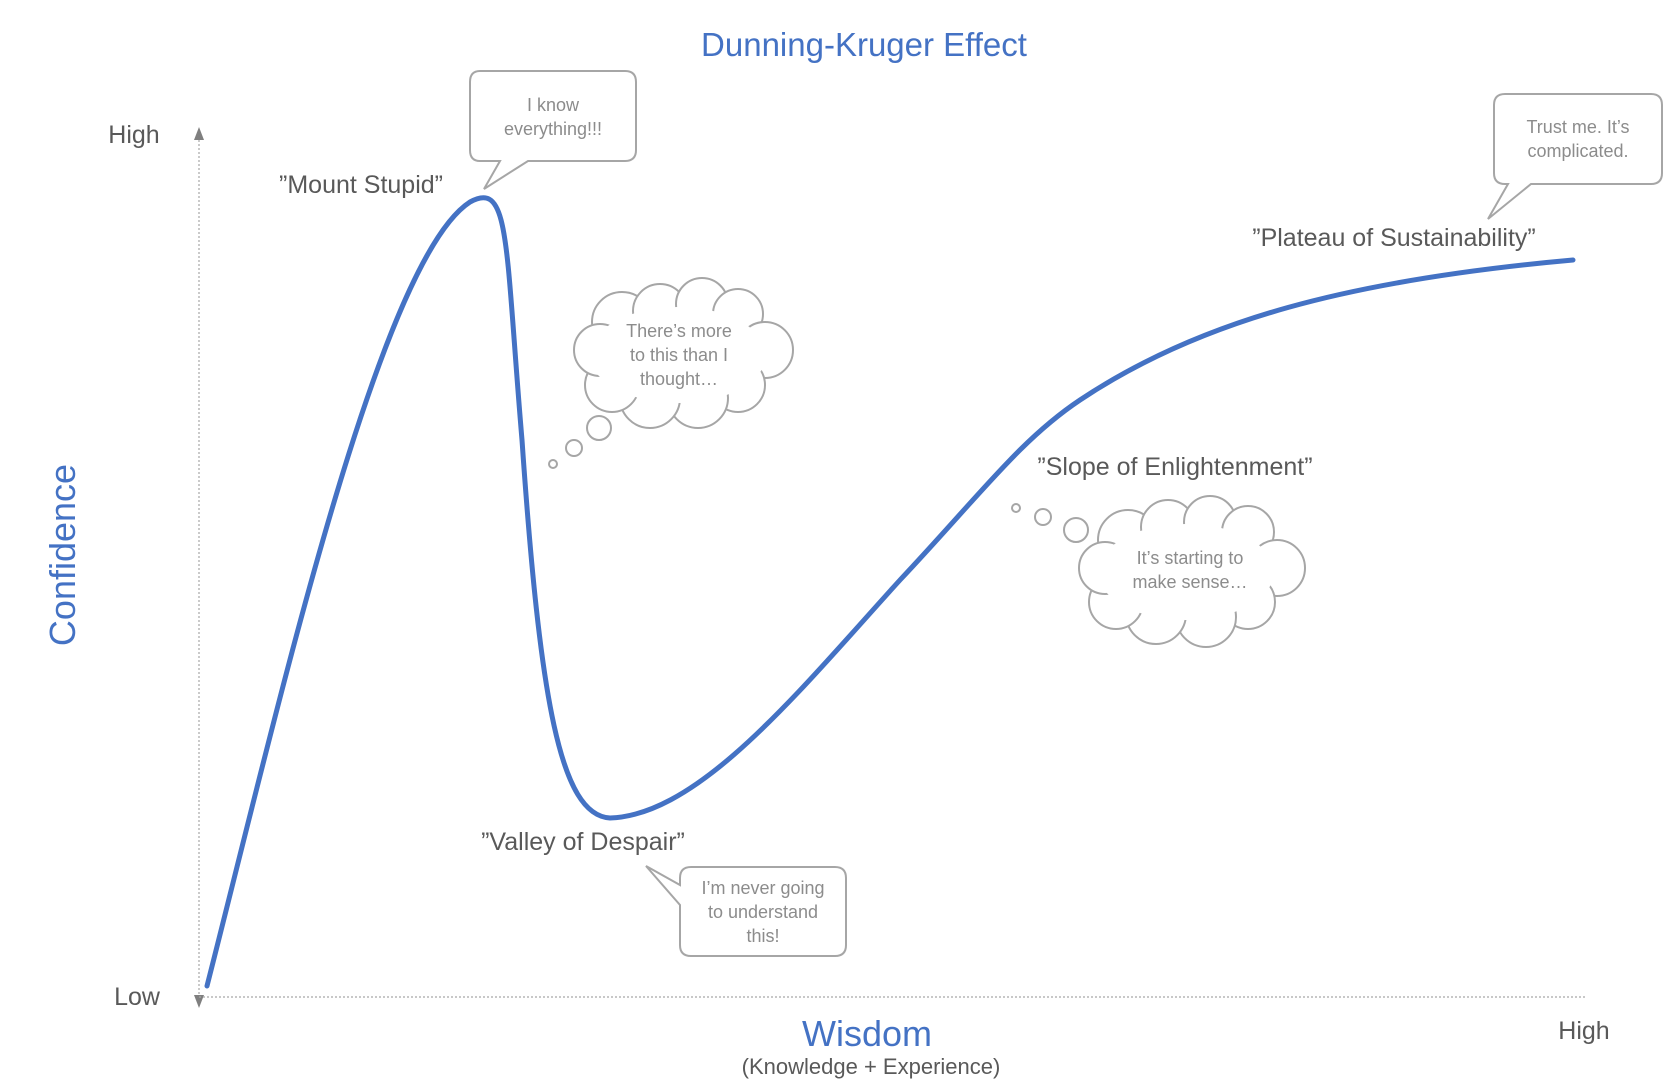 Image resolution: width=1676 pixels, height=1080 pixels. Describe the element at coordinates (1577, 151) in the screenshot. I see `bubble-text-line: complicated.` at that location.